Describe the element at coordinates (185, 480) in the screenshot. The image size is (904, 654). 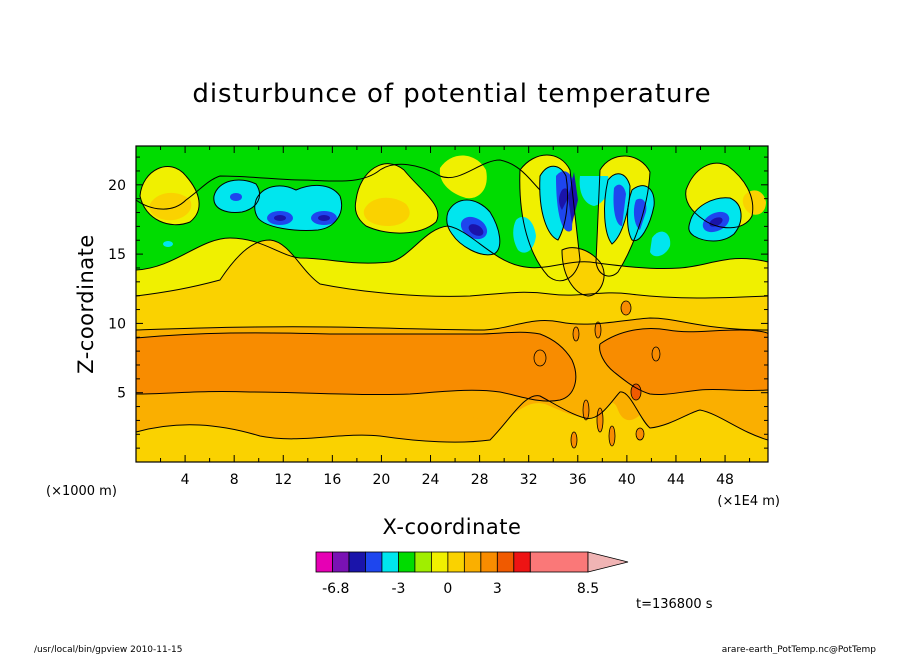
I see `x-tick-label: 4` at that location.